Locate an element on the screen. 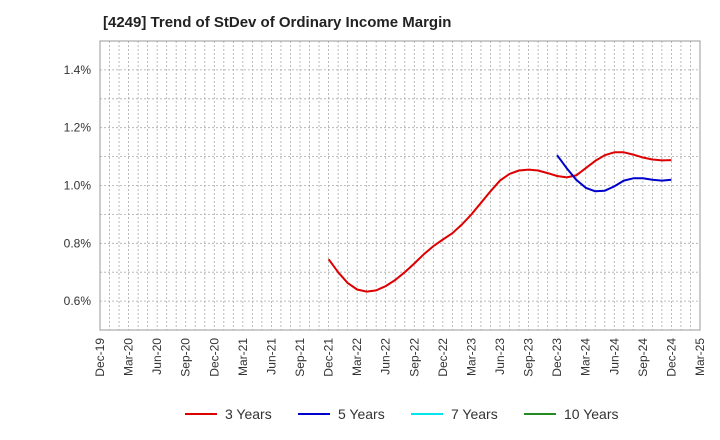 This screenshot has width=720, height=440. x-tick-label: Mar-20 is located at coordinates (129, 357).